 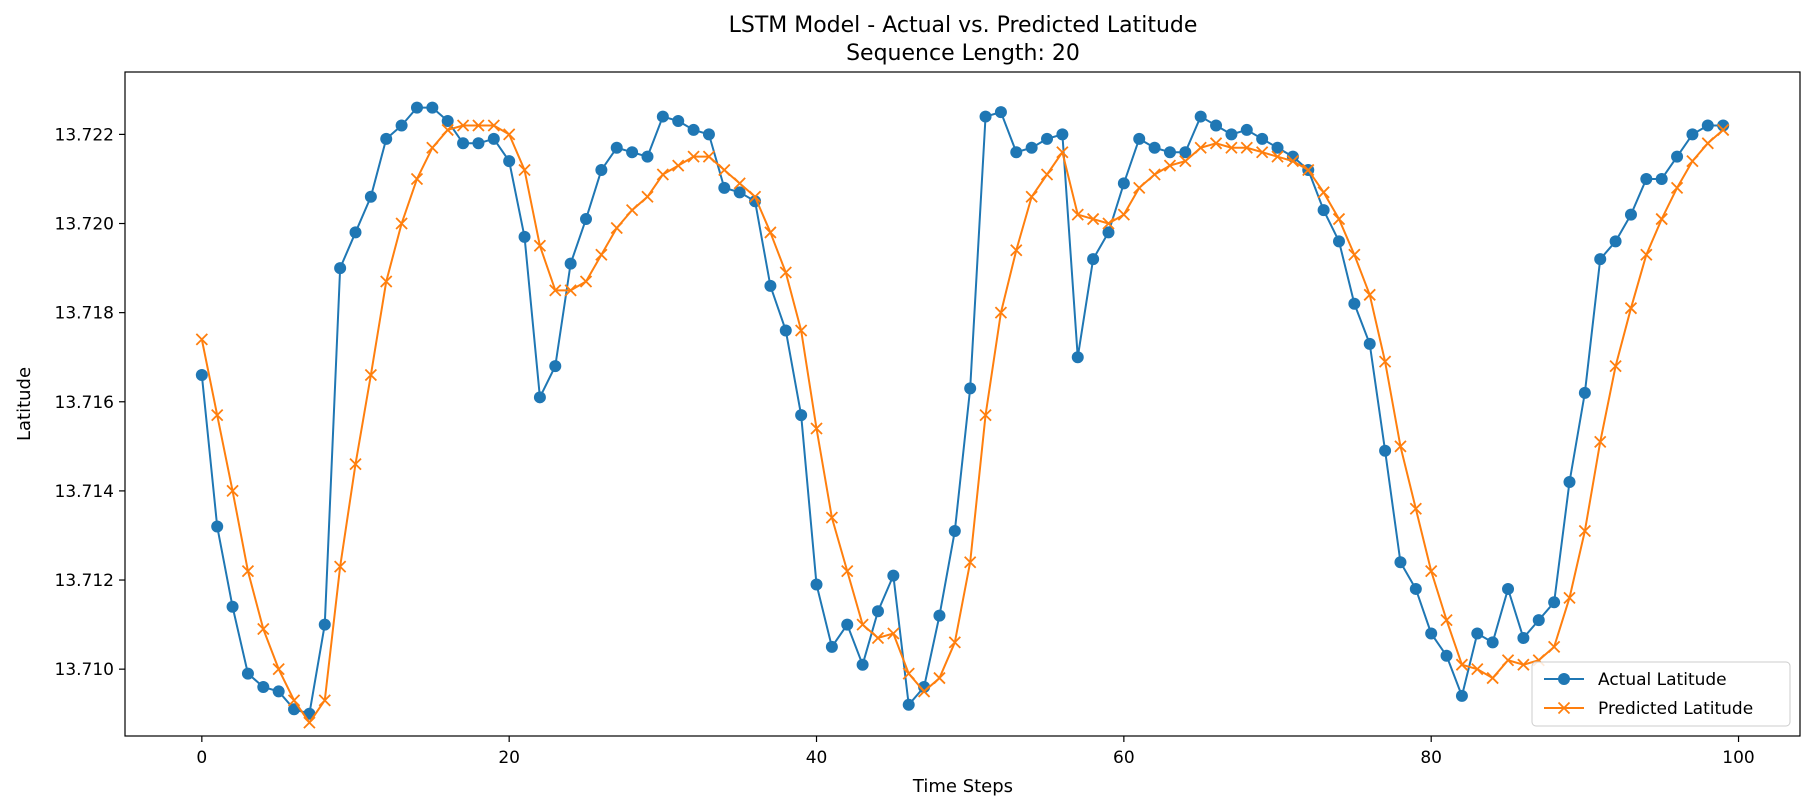 What do you see at coordinates (1564, 679) in the screenshot?
I see `legend-marker-actual` at bounding box center [1564, 679].